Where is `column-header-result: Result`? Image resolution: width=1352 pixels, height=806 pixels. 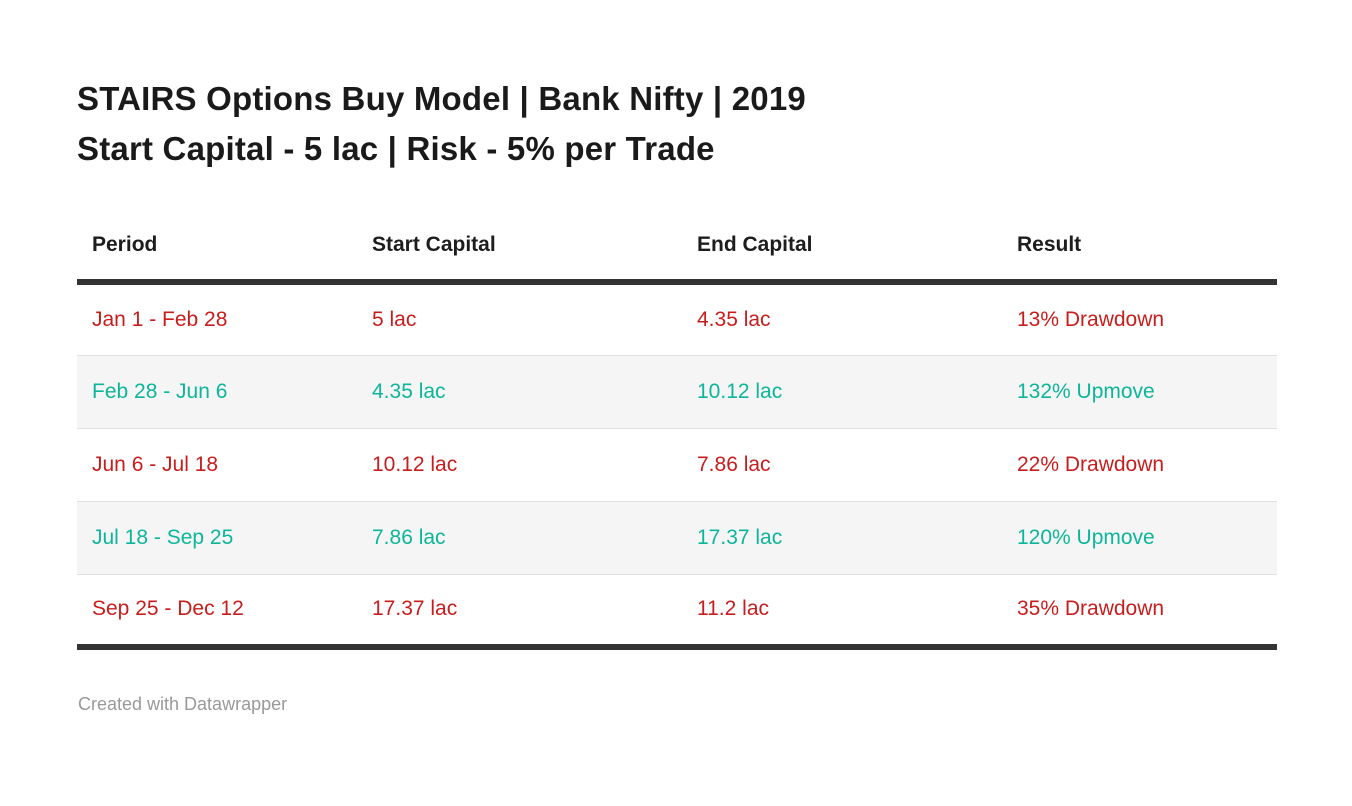
column-header-result: Result is located at coordinates (1139, 253).